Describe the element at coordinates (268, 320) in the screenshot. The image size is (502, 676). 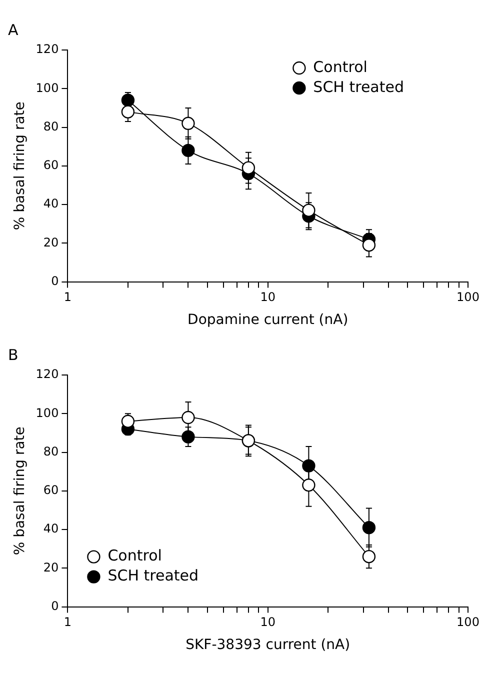
I see `x-axis-title: Dopamine current (nA)` at that location.